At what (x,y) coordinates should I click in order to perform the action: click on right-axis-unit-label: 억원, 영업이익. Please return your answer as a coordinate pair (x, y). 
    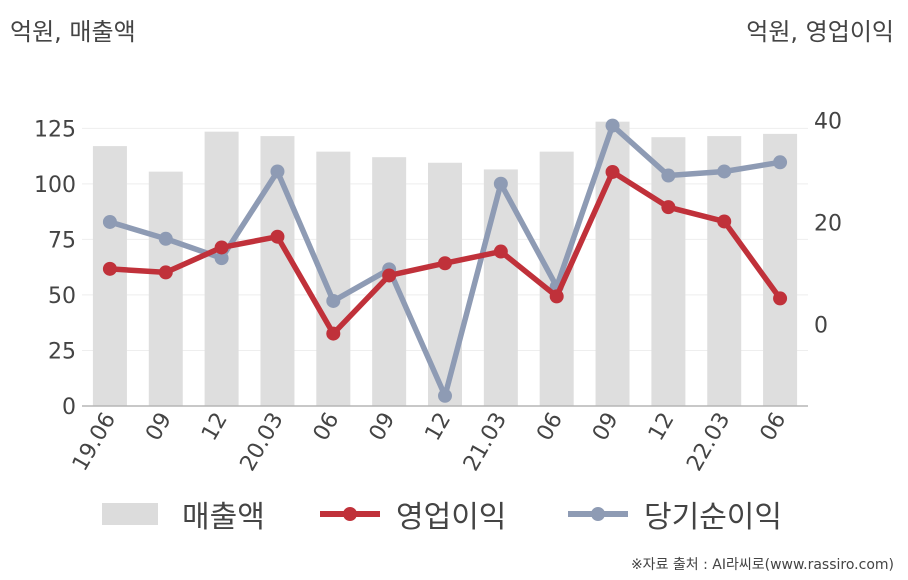
    Looking at the image, I should click on (820, 32).